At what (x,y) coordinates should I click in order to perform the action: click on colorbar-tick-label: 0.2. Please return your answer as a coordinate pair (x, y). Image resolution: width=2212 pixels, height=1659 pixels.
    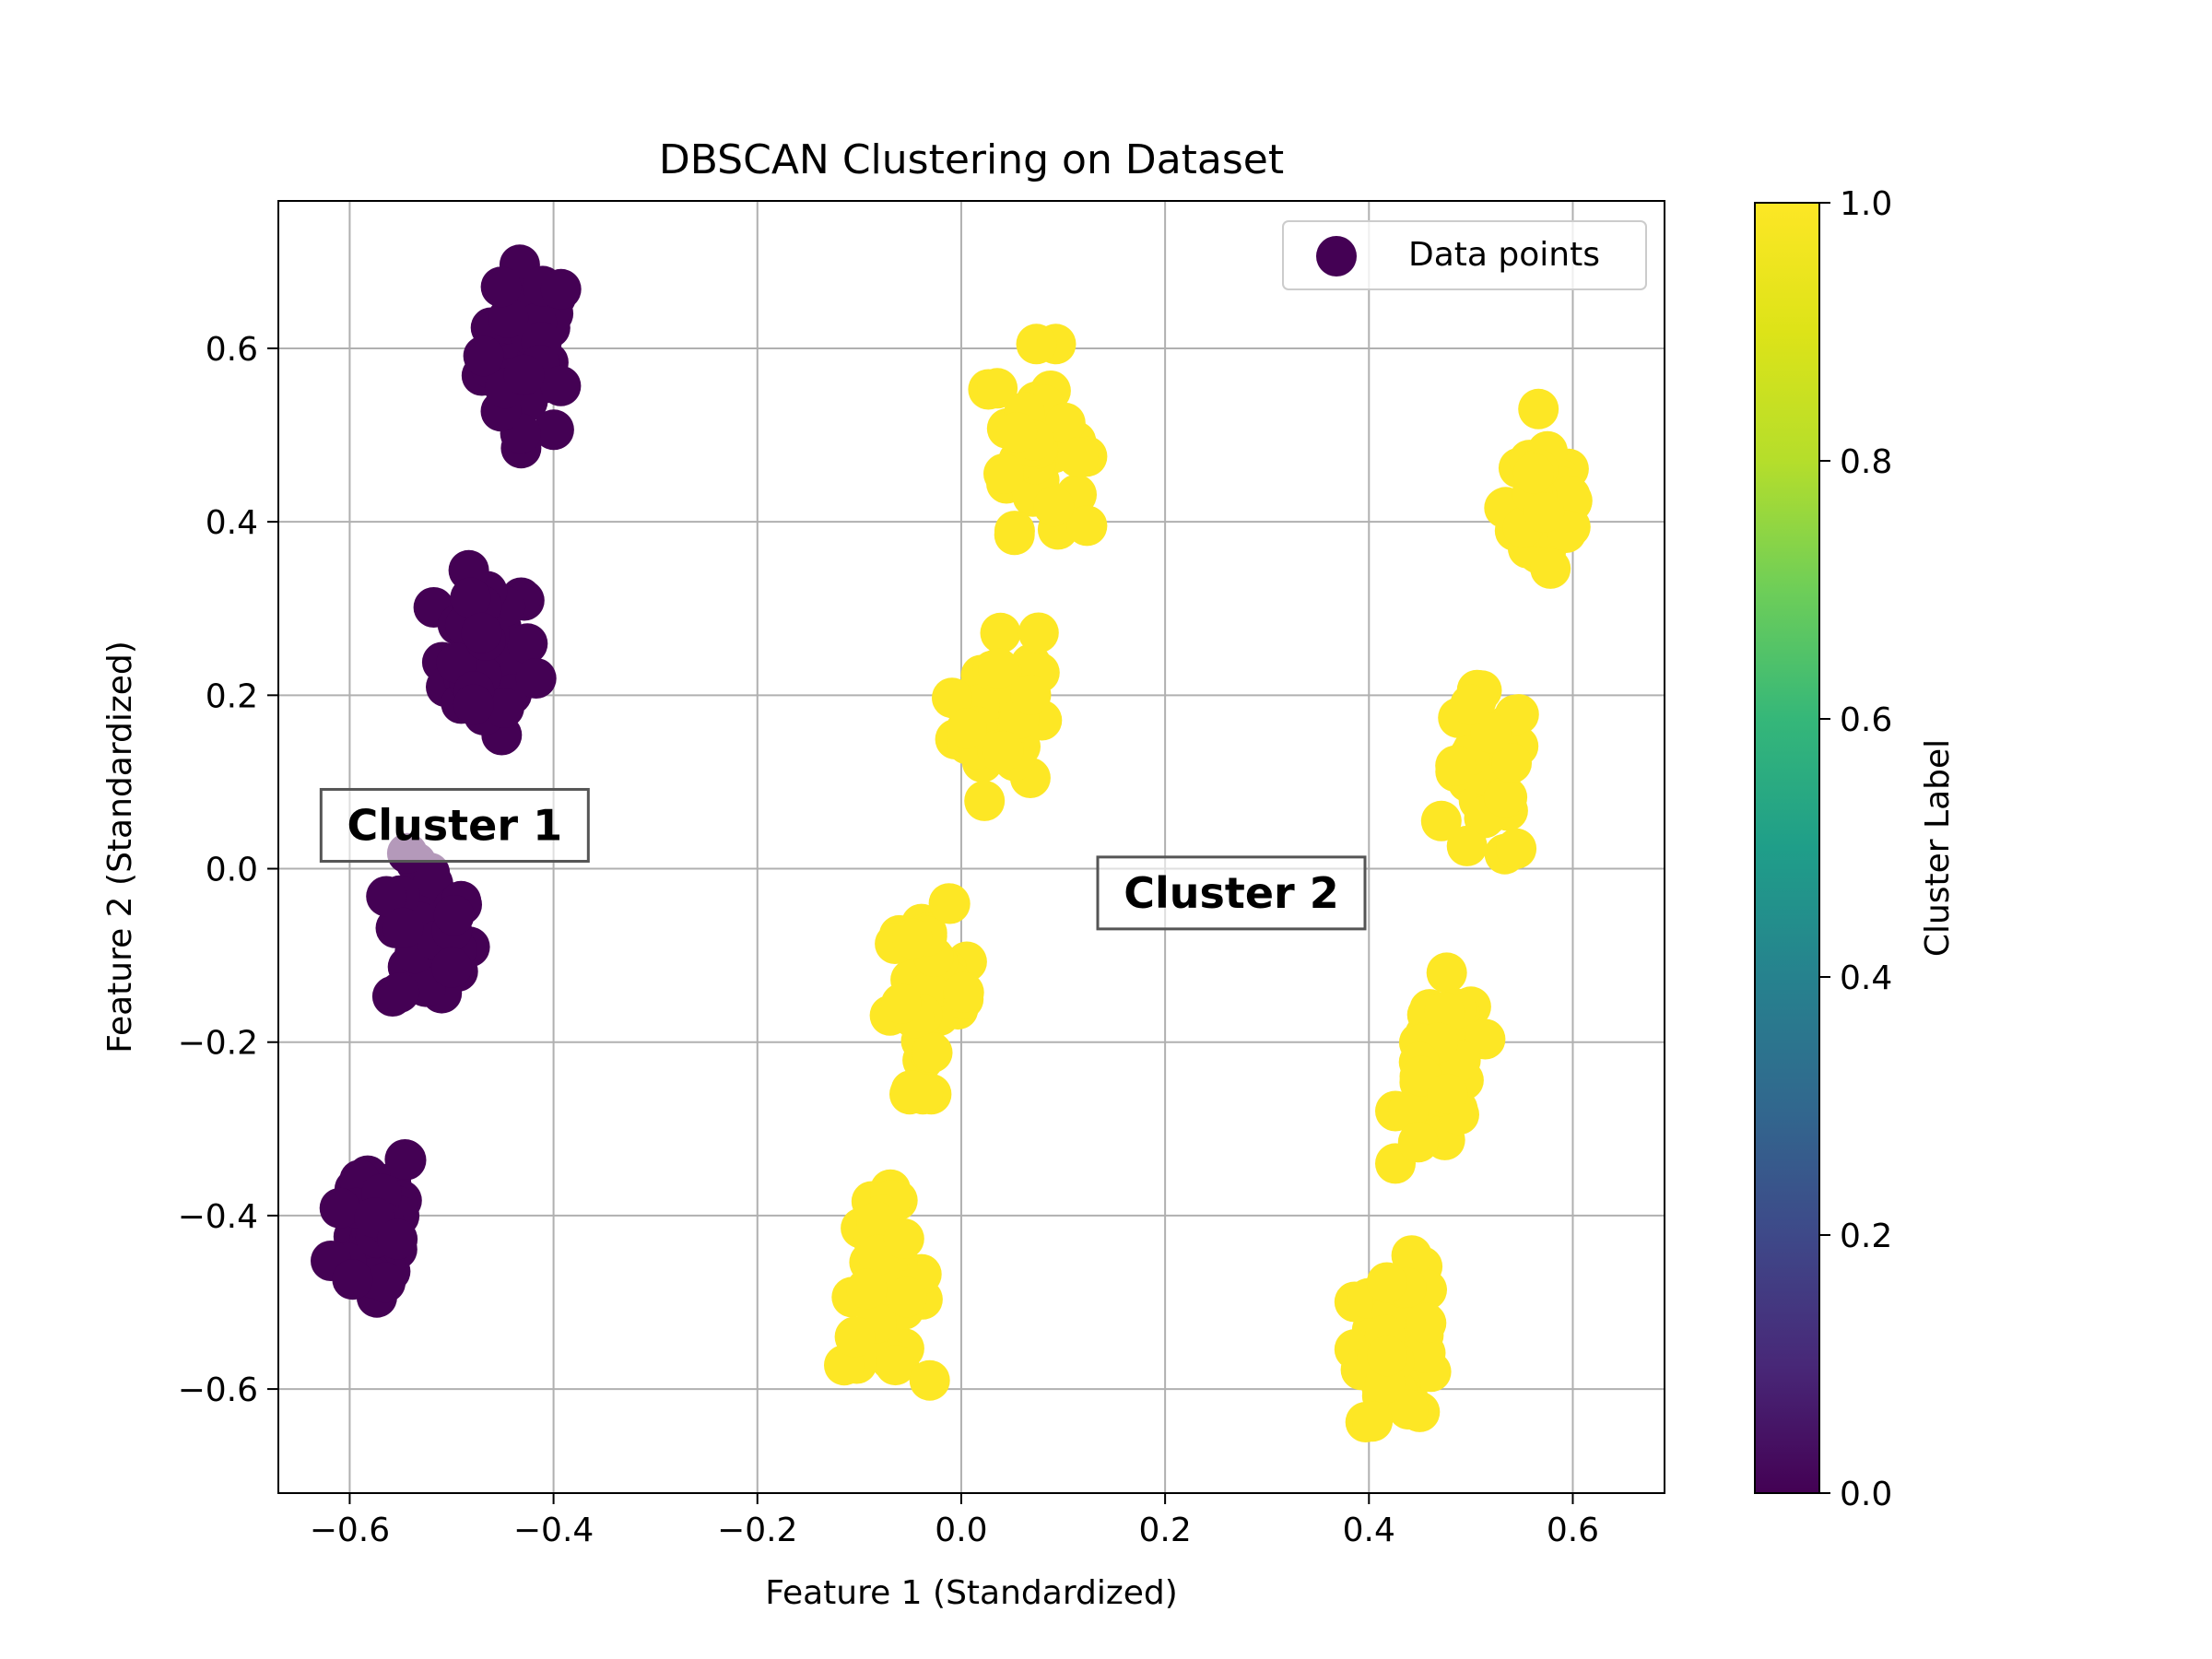
    Looking at the image, I should click on (1866, 1236).